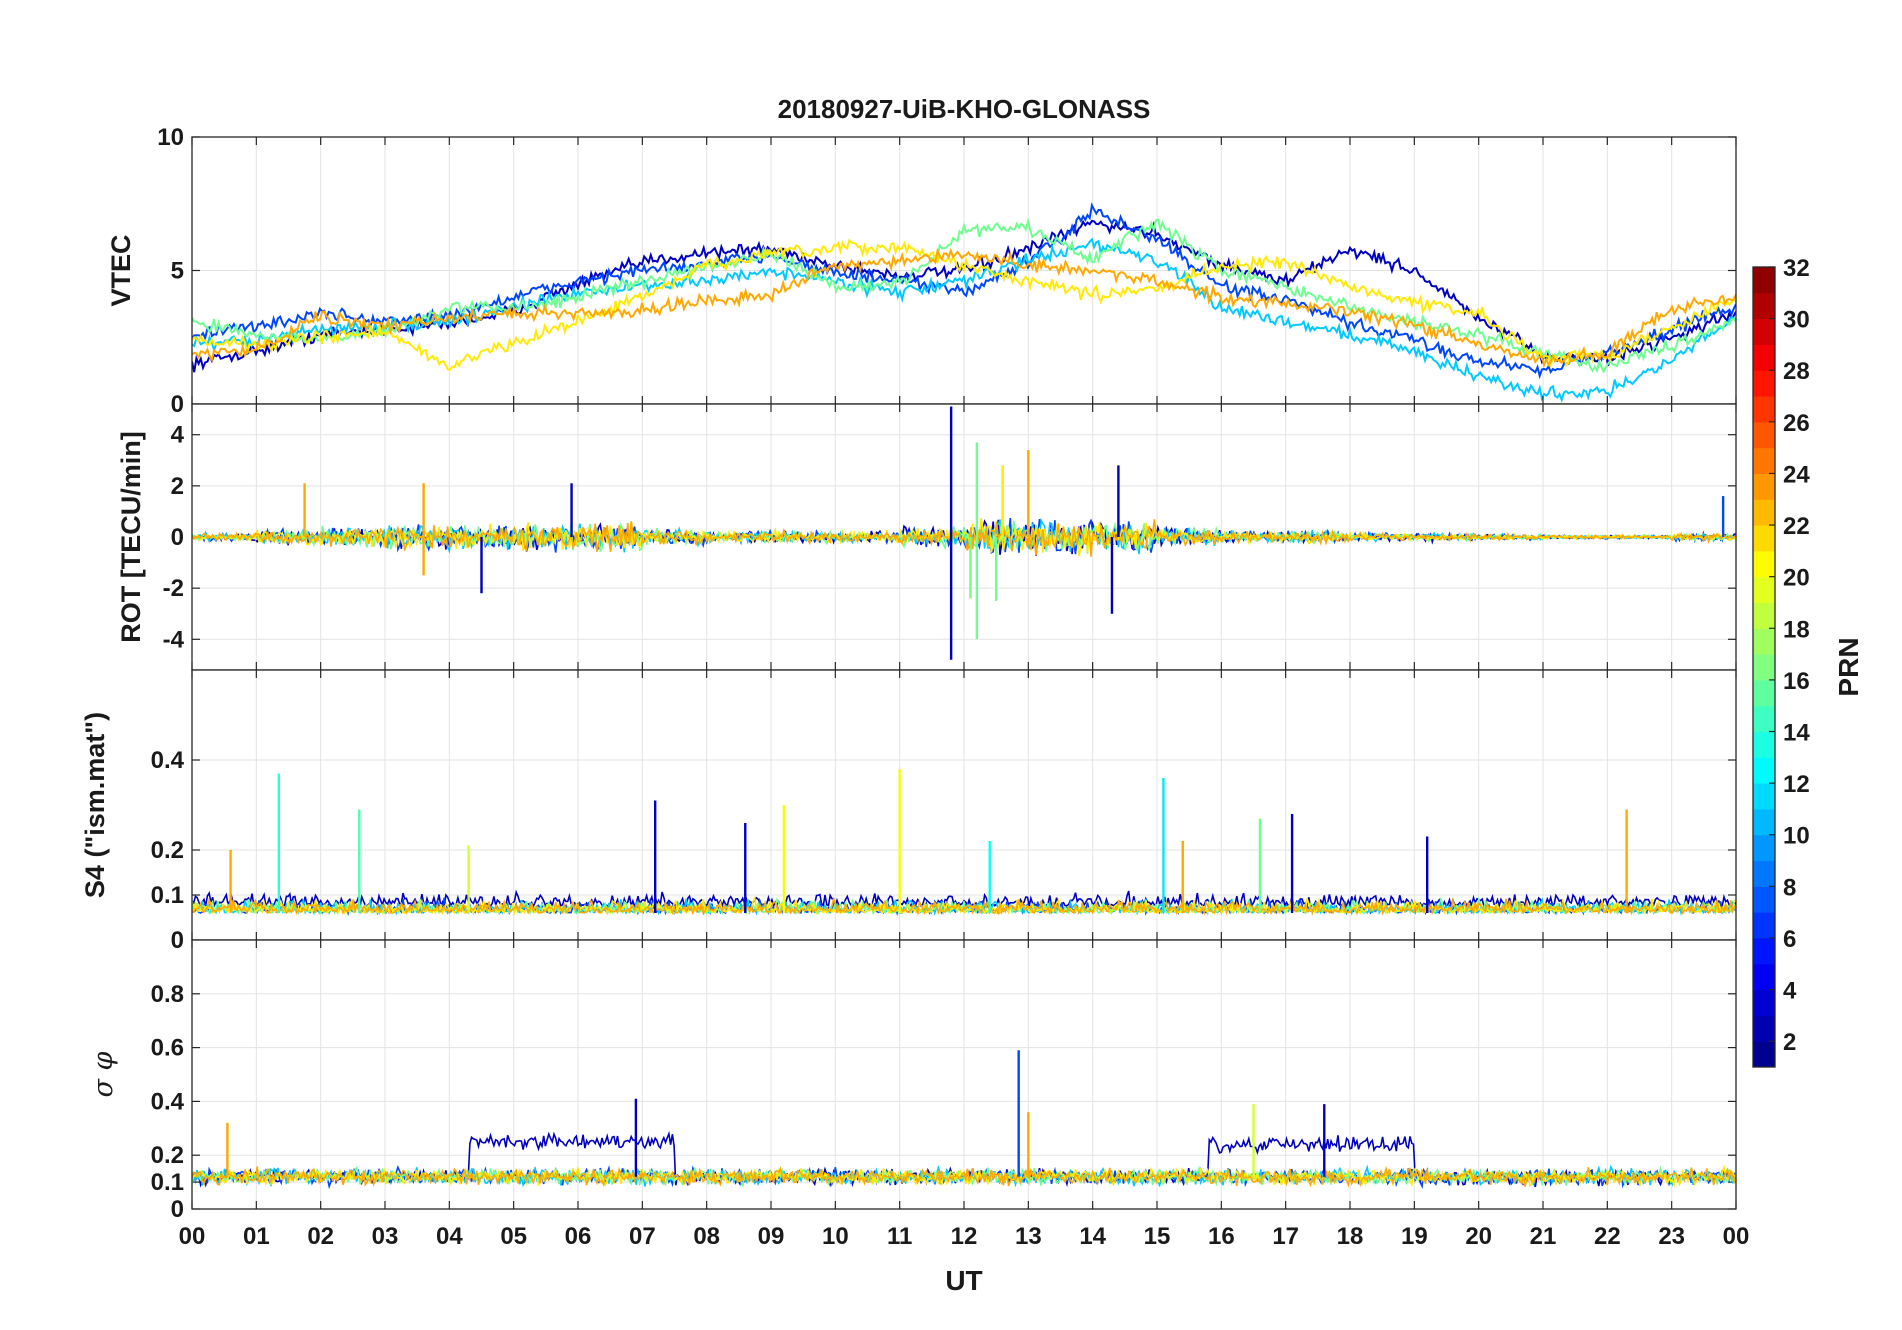 Image resolution: width=1902 pixels, height=1330 pixels. Describe the element at coordinates (177, 1209) in the screenshot. I see `y-tick-label-sigma: 0` at that location.